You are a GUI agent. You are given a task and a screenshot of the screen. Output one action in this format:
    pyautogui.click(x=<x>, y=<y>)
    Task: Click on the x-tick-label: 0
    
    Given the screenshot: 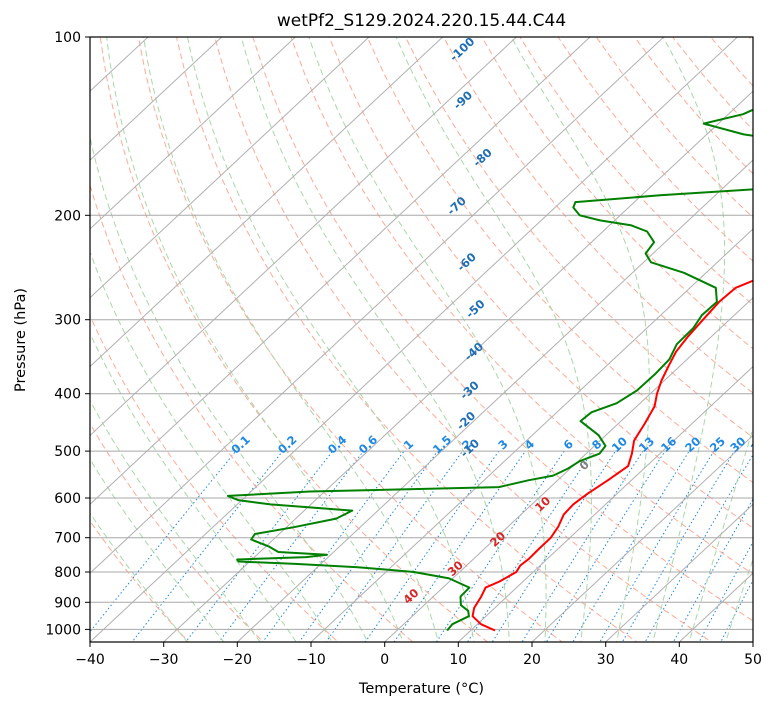 What is the action you would take?
    pyautogui.click(x=384, y=660)
    